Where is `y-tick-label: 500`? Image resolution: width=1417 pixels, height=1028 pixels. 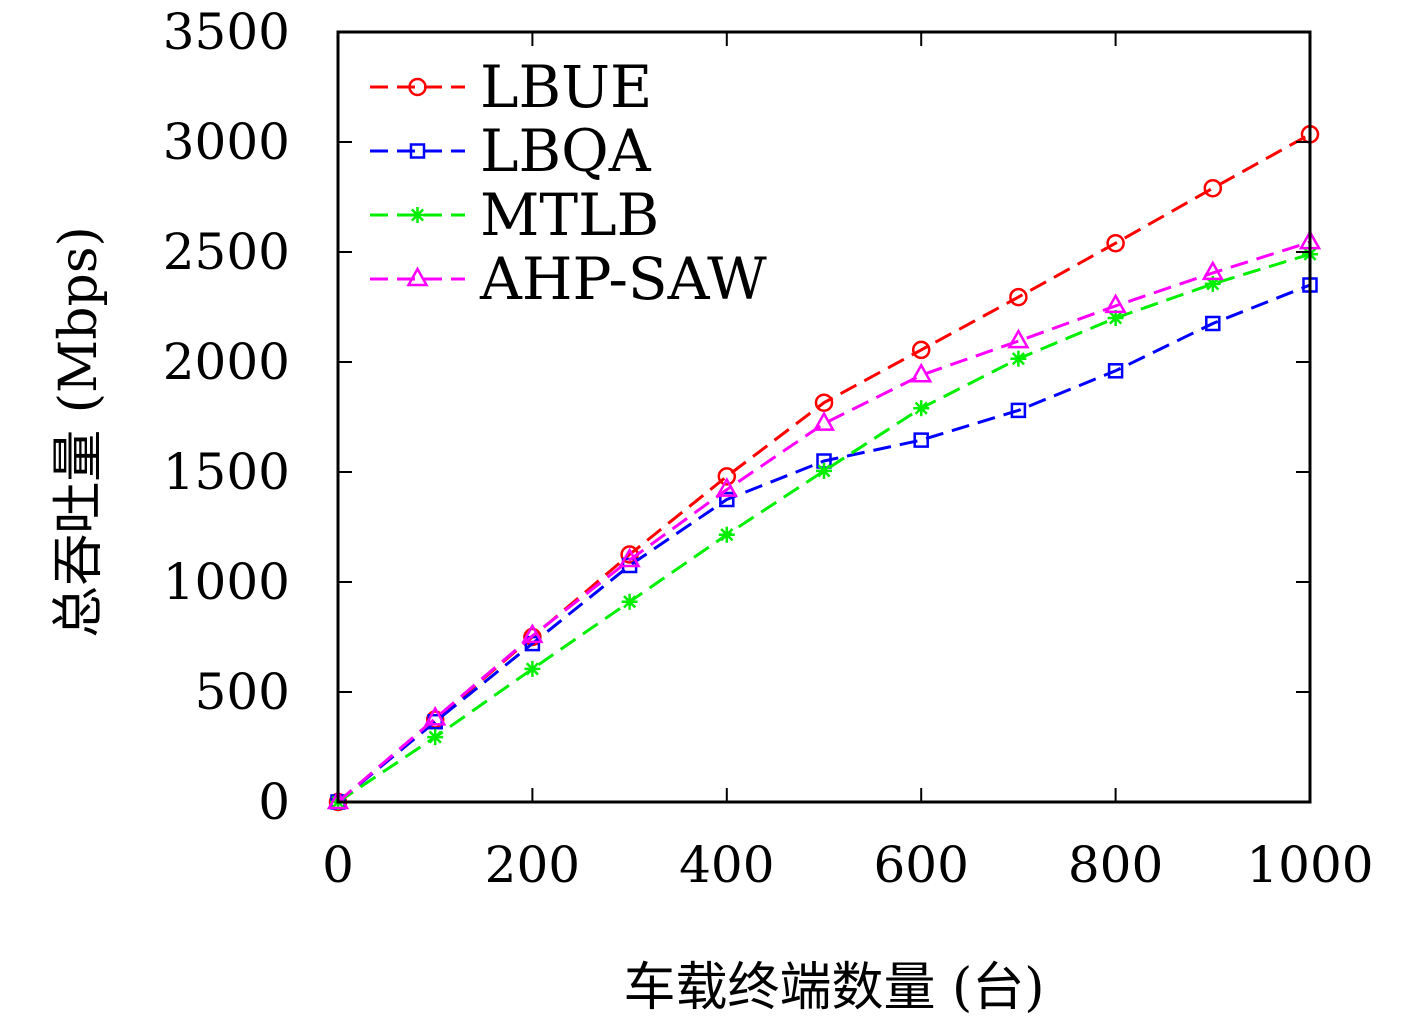 y-tick-label: 500 is located at coordinates (242, 692).